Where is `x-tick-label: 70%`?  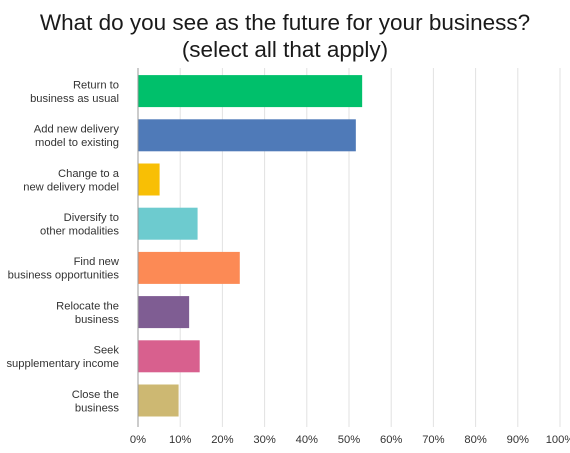
x-tick-label: 70% is located at coordinates (433, 440).